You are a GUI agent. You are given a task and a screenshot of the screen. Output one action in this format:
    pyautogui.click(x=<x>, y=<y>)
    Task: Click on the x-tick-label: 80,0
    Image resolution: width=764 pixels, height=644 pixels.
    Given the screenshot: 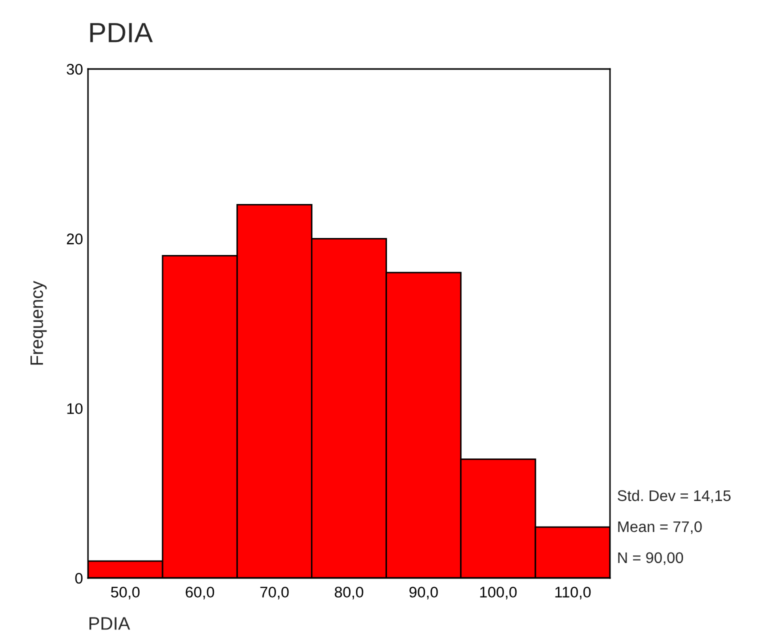 What is the action you would take?
    pyautogui.click(x=349, y=593)
    